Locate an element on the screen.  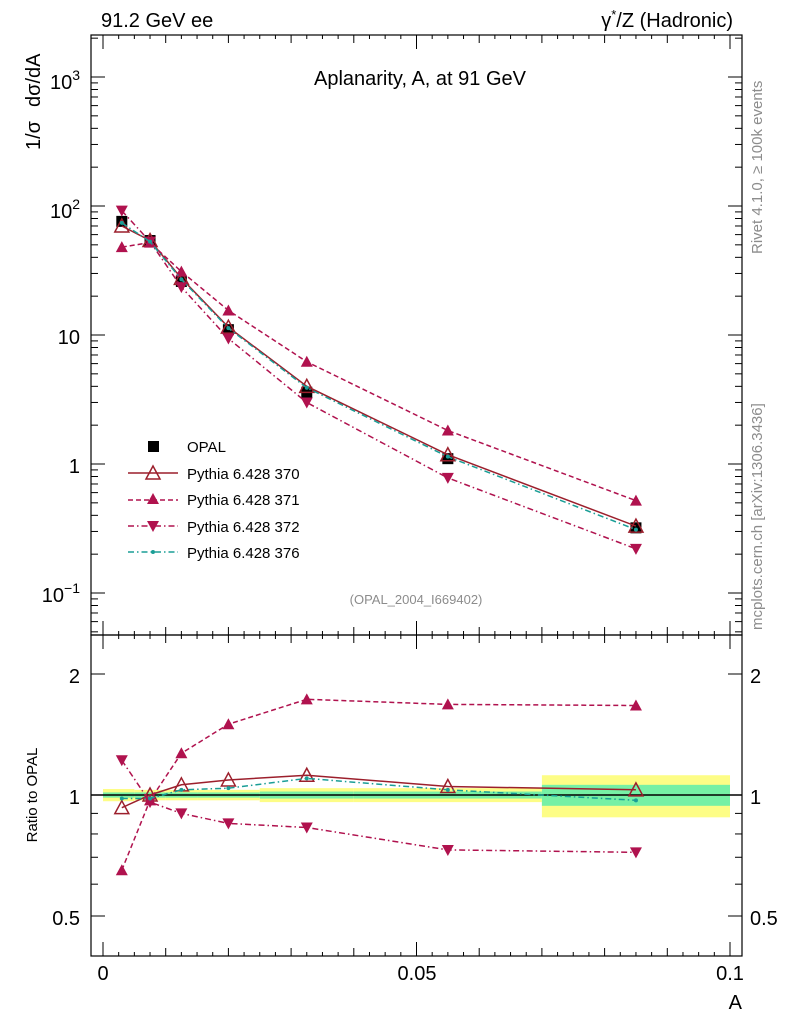
analysis-reference: (OPAL_2004_I669402) is located at coordinates (416, 599).